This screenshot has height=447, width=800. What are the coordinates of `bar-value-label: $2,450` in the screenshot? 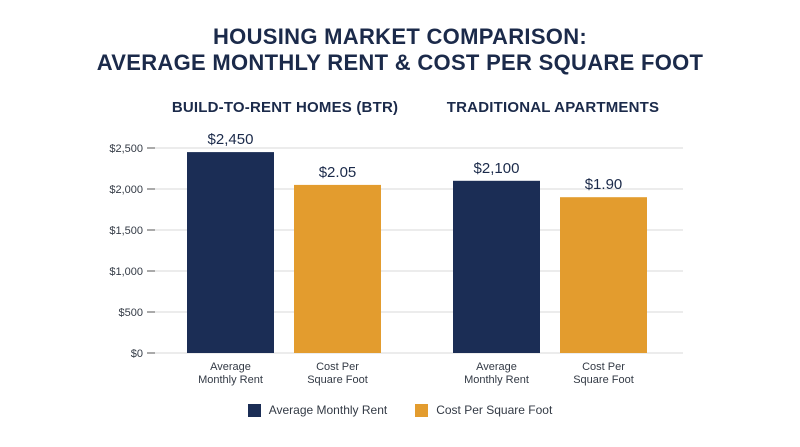 It's located at (231, 139).